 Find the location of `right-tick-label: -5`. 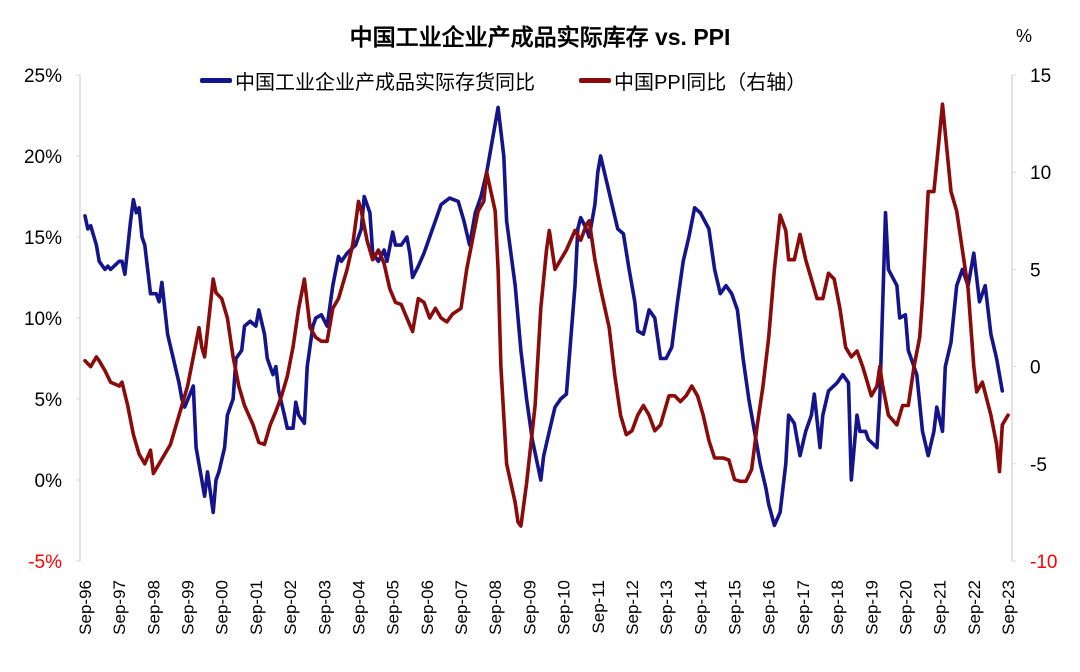

right-tick-label: -5 is located at coordinates (1038, 465).